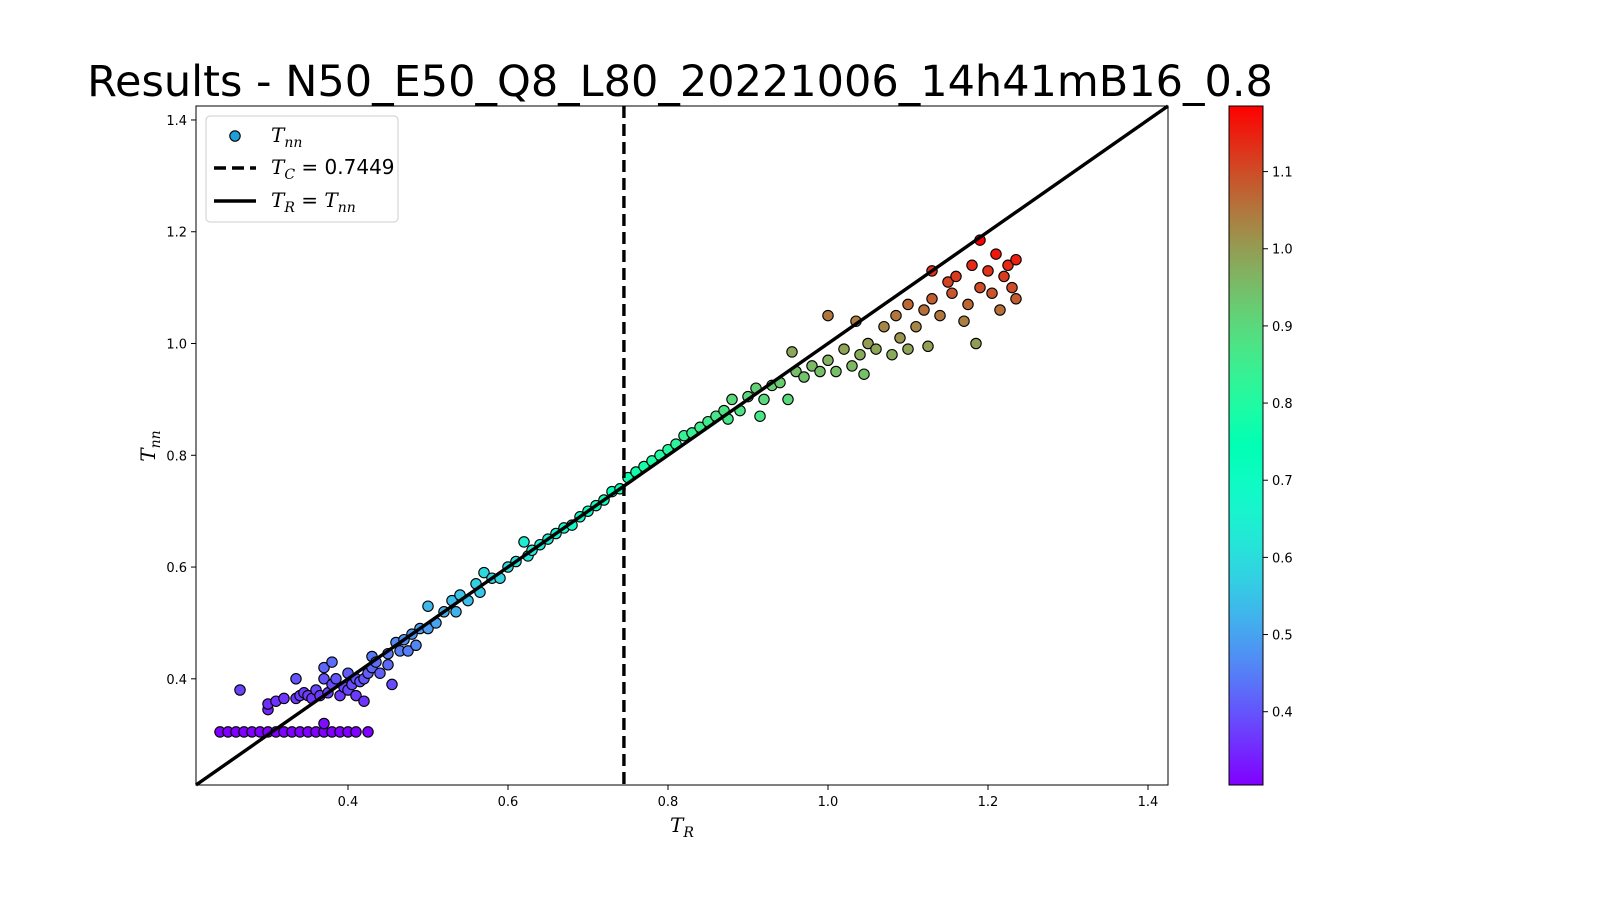 The height and width of the screenshot is (900, 1600). I want to click on x-tick-label: 1.0, so click(828, 802).